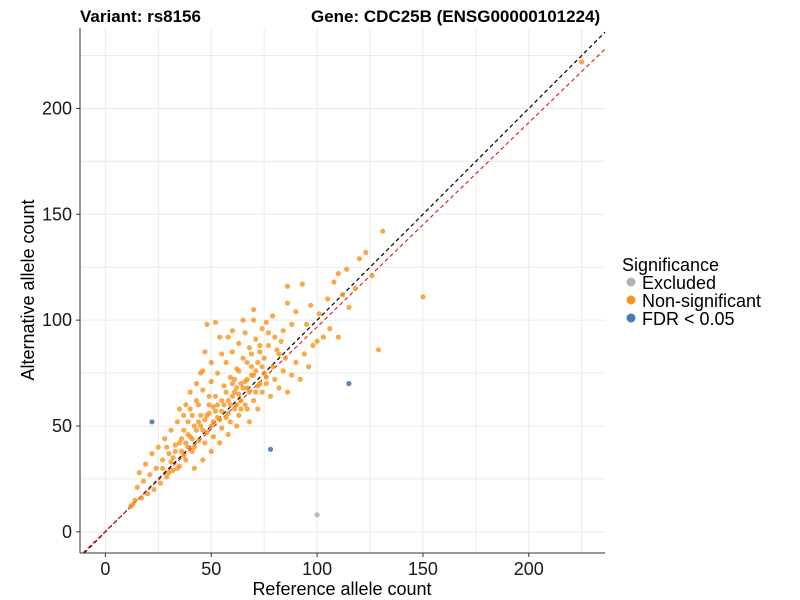 The image size is (800, 600). I want to click on legend-label-non-significant: Non-significant, so click(701, 301).